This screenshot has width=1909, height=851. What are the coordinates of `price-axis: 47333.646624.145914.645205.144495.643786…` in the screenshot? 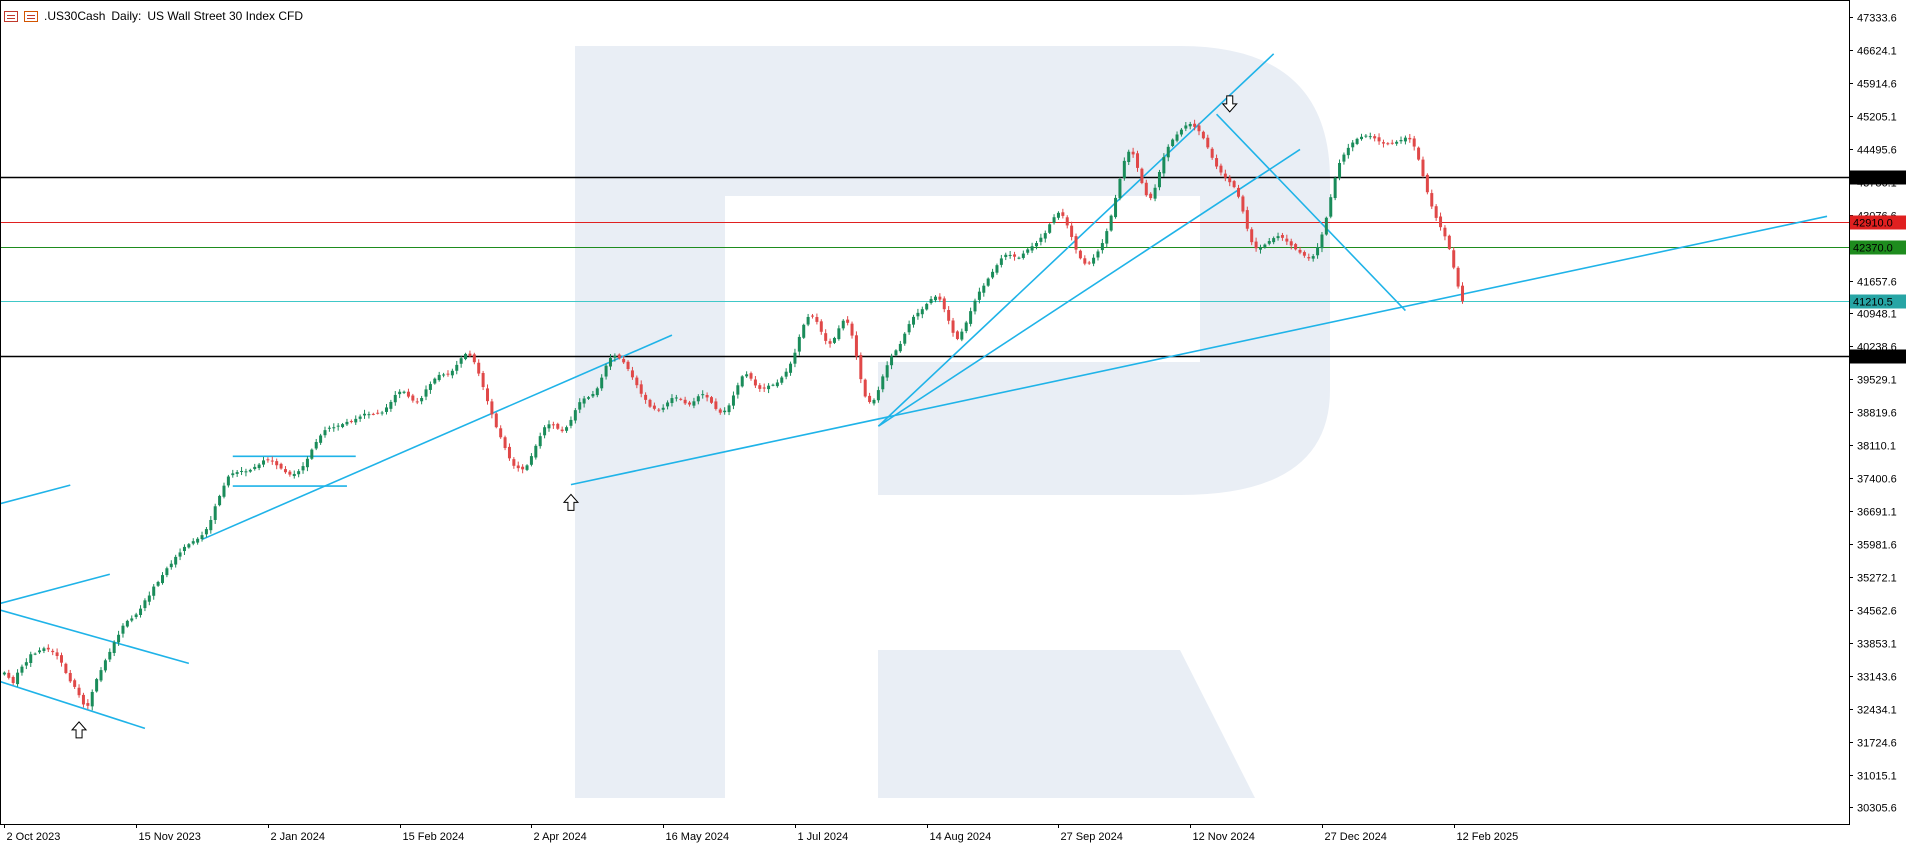 It's located at (1873, 414).